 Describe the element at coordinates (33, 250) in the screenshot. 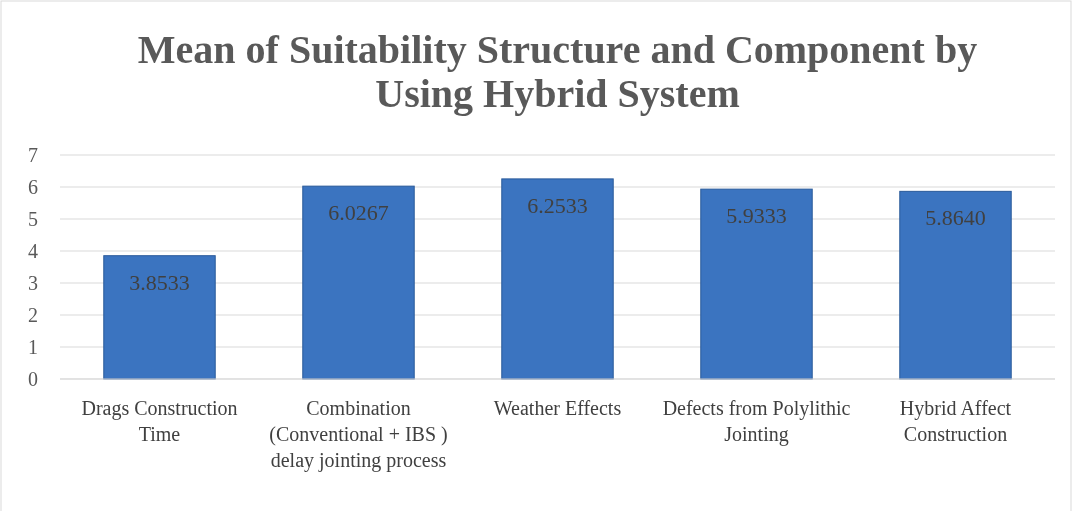

I see `y-tick-label: 4` at that location.